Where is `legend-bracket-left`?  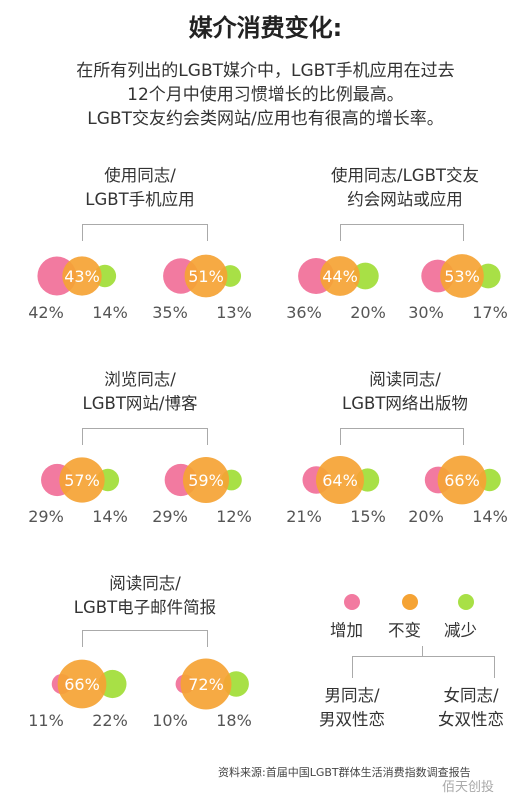
legend-bracket-left is located at coordinates (352, 667).